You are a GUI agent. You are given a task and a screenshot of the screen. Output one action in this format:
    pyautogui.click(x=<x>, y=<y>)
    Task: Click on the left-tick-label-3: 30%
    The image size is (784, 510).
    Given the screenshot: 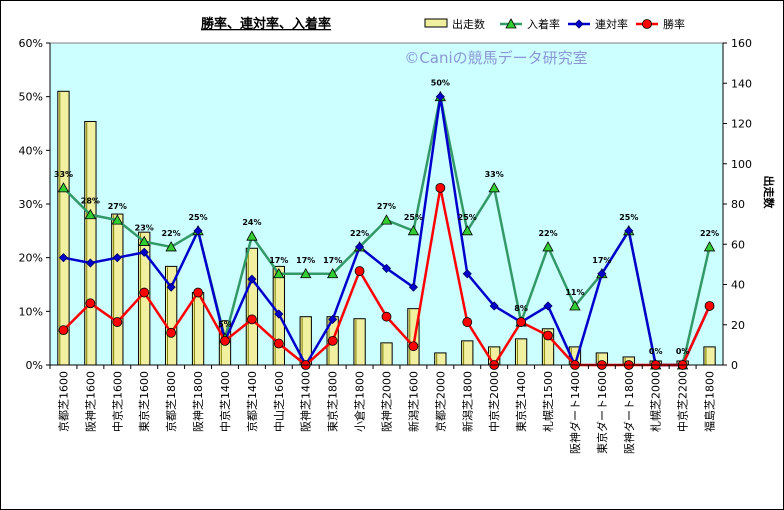 What is the action you would take?
    pyautogui.click(x=31, y=204)
    